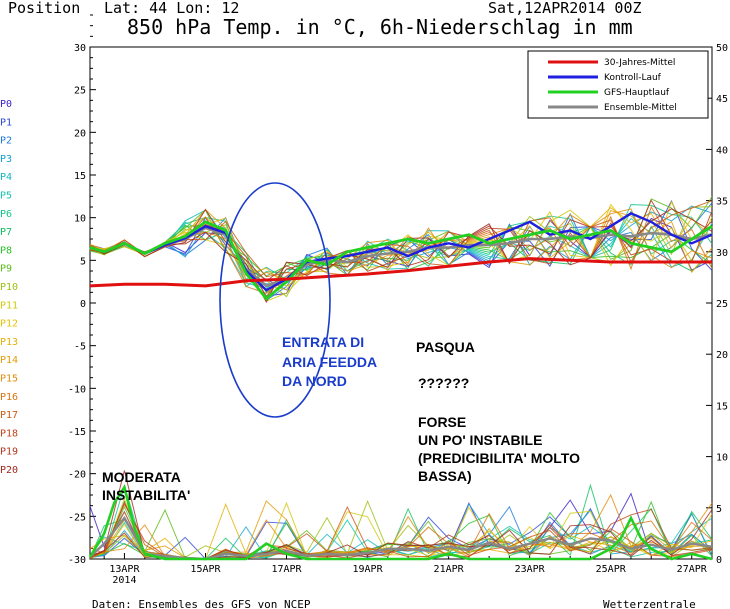  Describe the element at coordinates (445, 476) in the screenshot. I see `annotation-forse-4: BASSA)` at that location.